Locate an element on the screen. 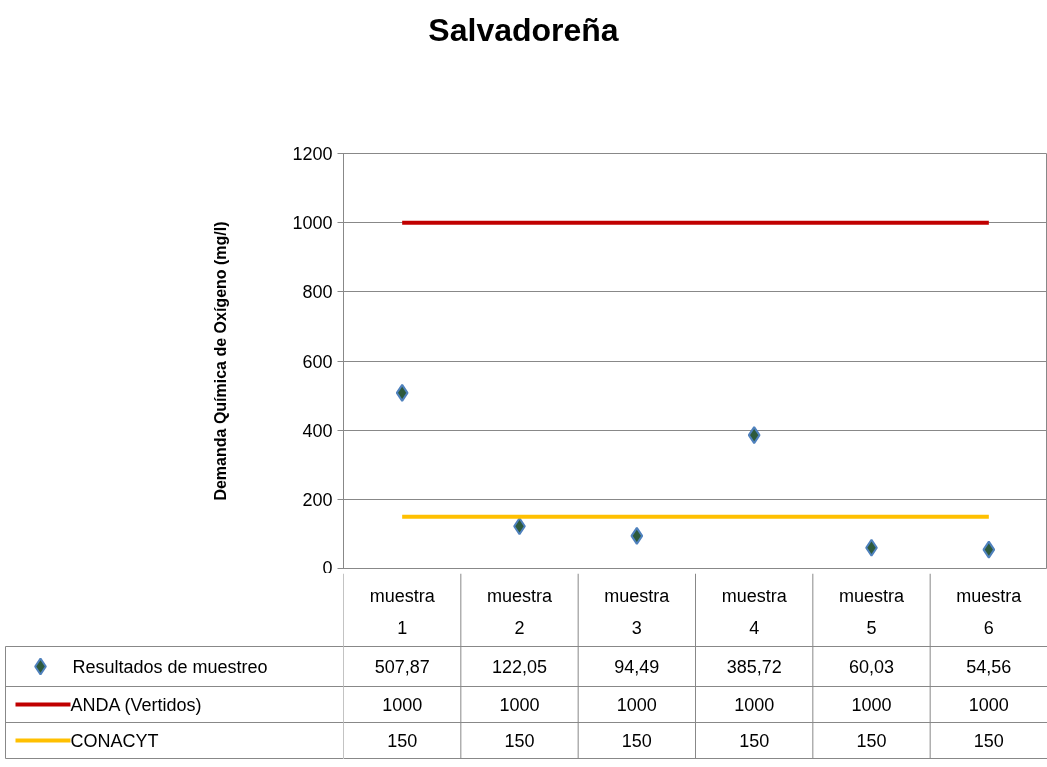 This screenshot has width=1047, height=767. y-tick-label: 200 is located at coordinates (317, 499).